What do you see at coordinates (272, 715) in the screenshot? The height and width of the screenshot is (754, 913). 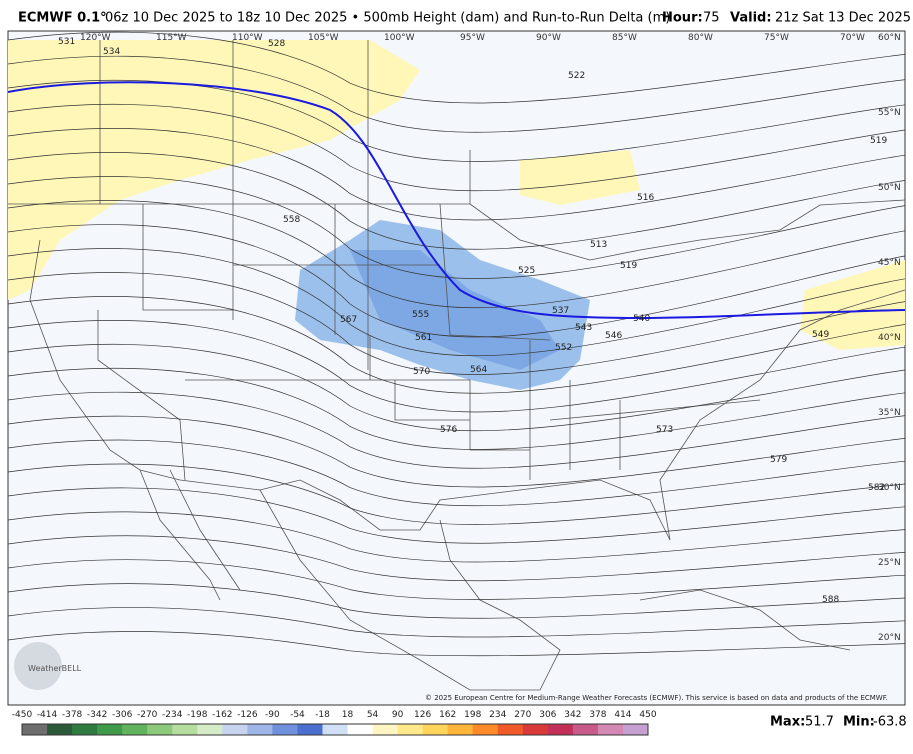 I see `colorbar-tick-label: -90` at bounding box center [272, 715].